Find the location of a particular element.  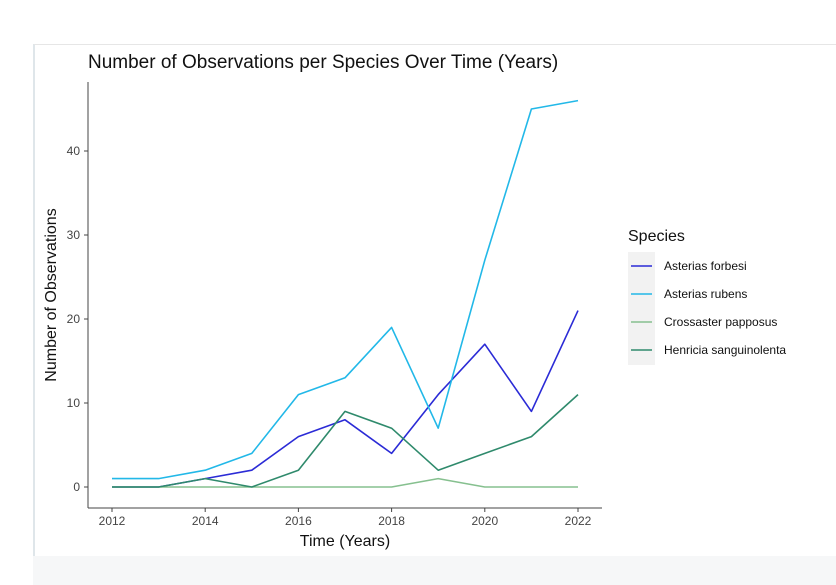

x-axis-label: Time (Years) is located at coordinates (345, 541).